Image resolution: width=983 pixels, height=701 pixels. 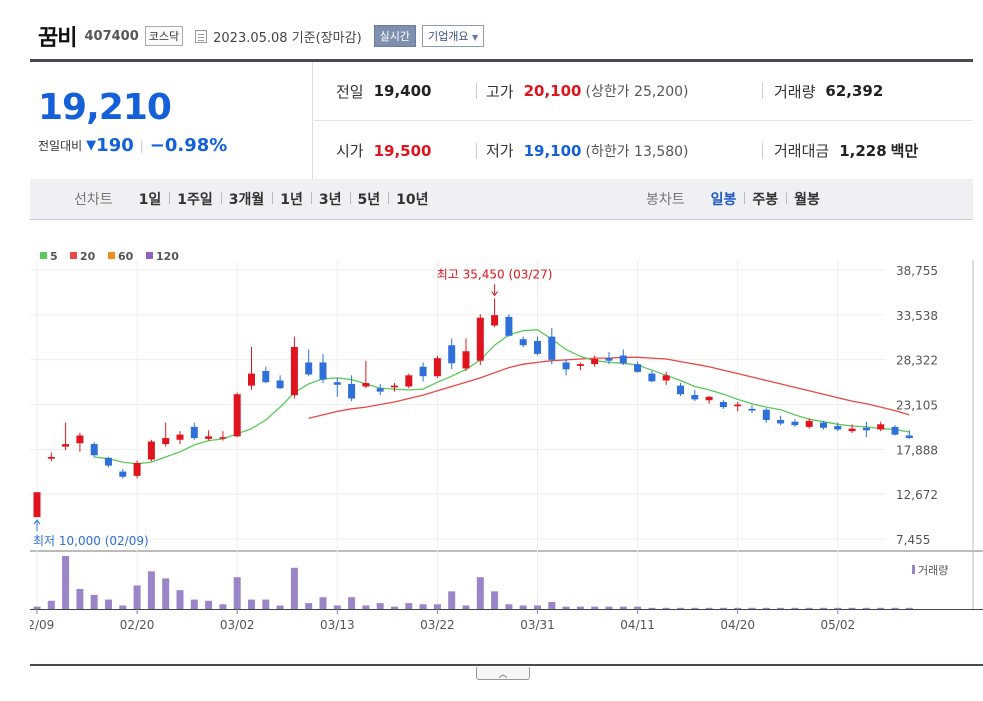 What do you see at coordinates (164, 36) in the screenshot?
I see `market-badge: 코스닥` at bounding box center [164, 36].